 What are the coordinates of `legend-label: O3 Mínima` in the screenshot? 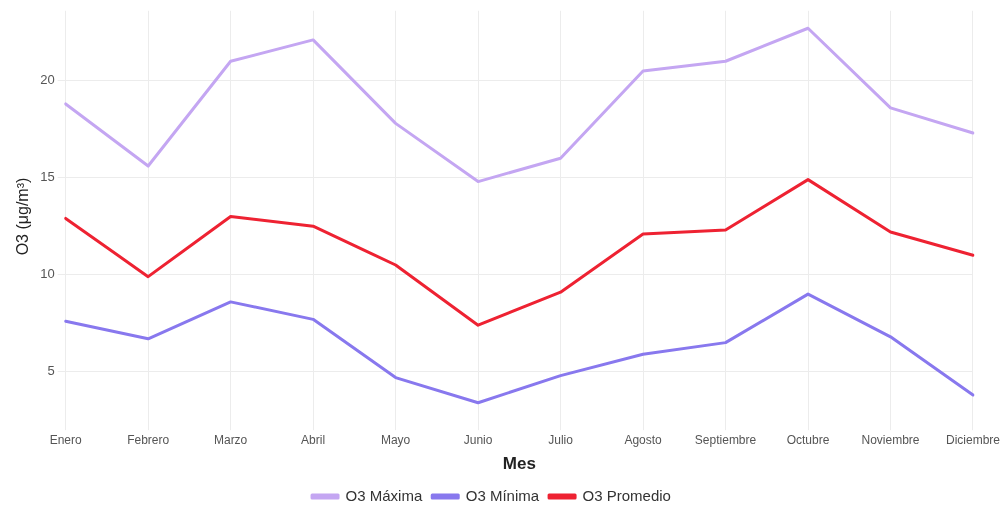 It's located at (502, 495).